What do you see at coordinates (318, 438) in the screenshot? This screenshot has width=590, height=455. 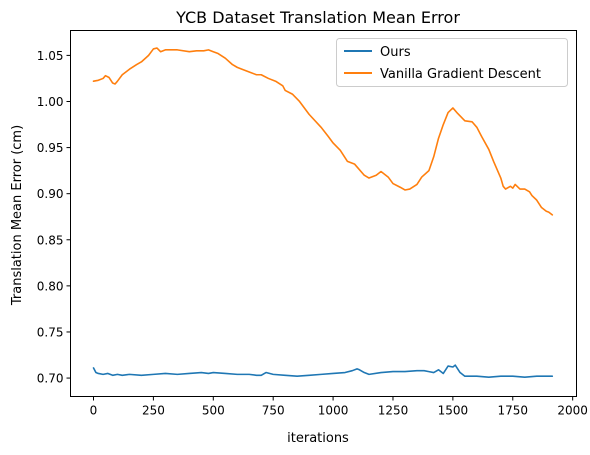 I see `x-axis-label: iterations` at bounding box center [318, 438].